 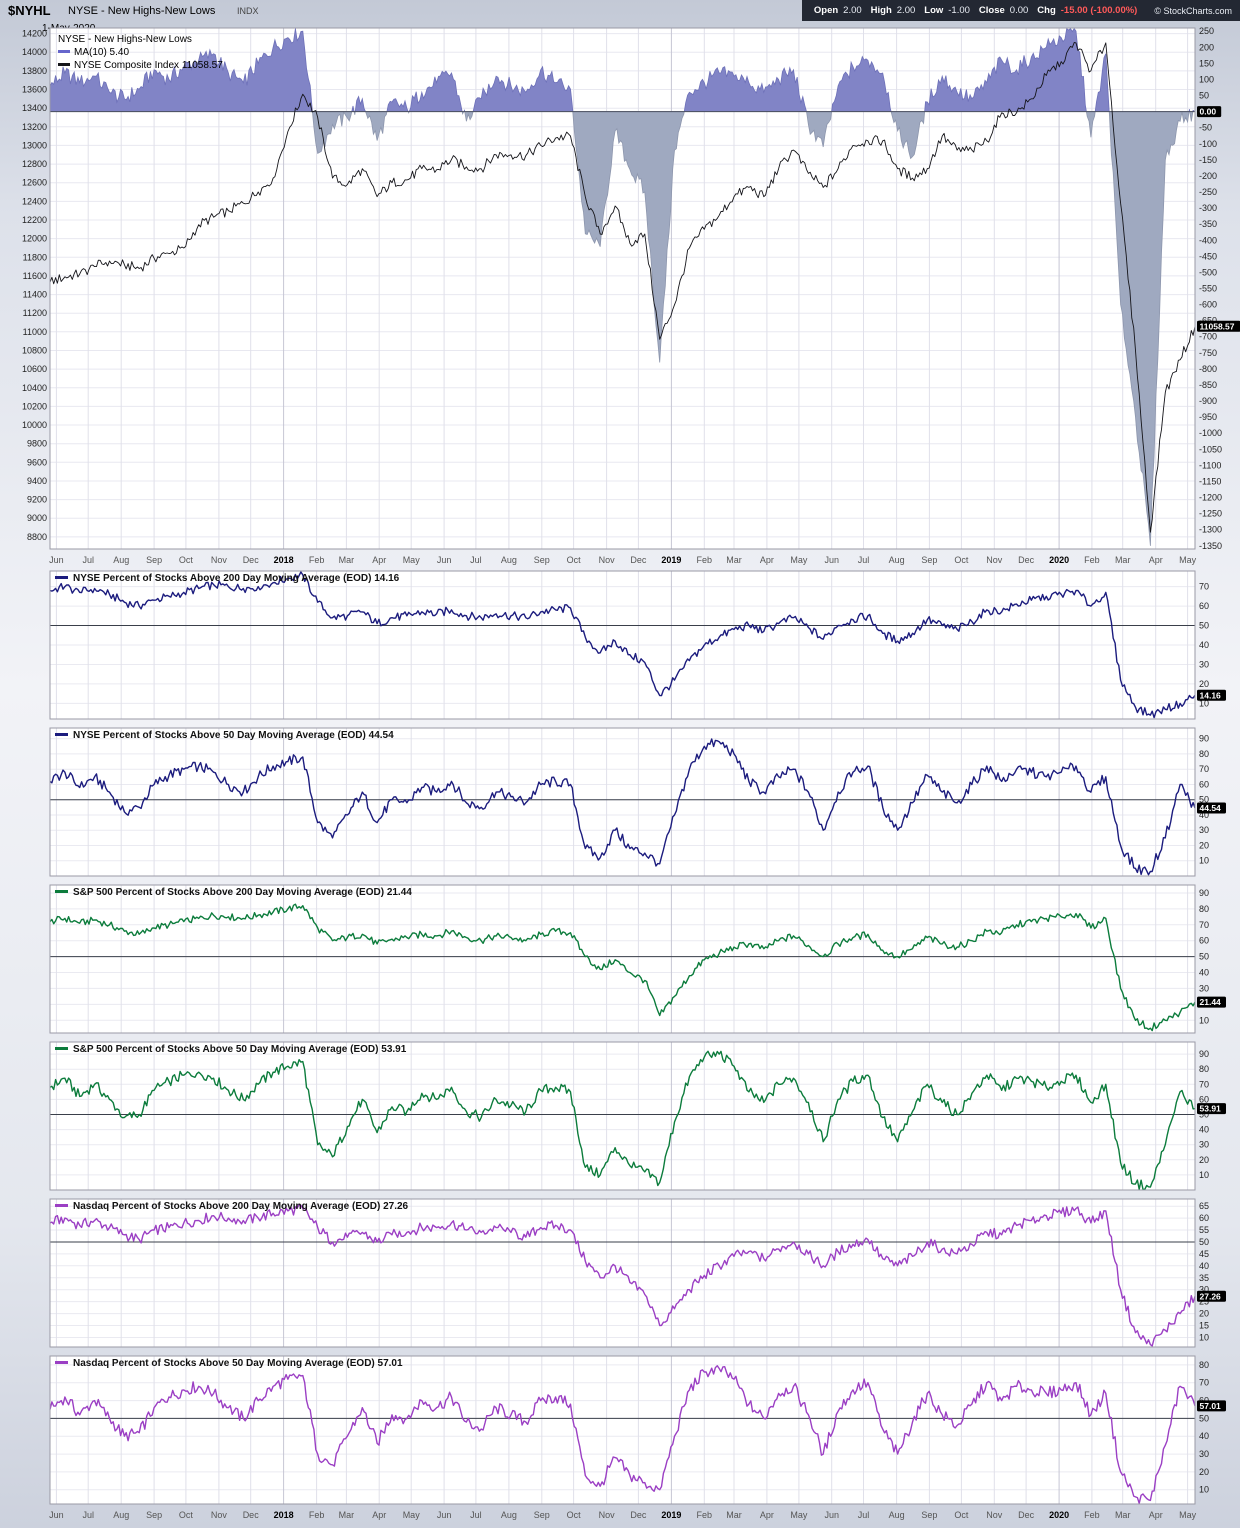 What do you see at coordinates (34, 90) in the screenshot?
I see `svg-text: 13600` at bounding box center [34, 90].